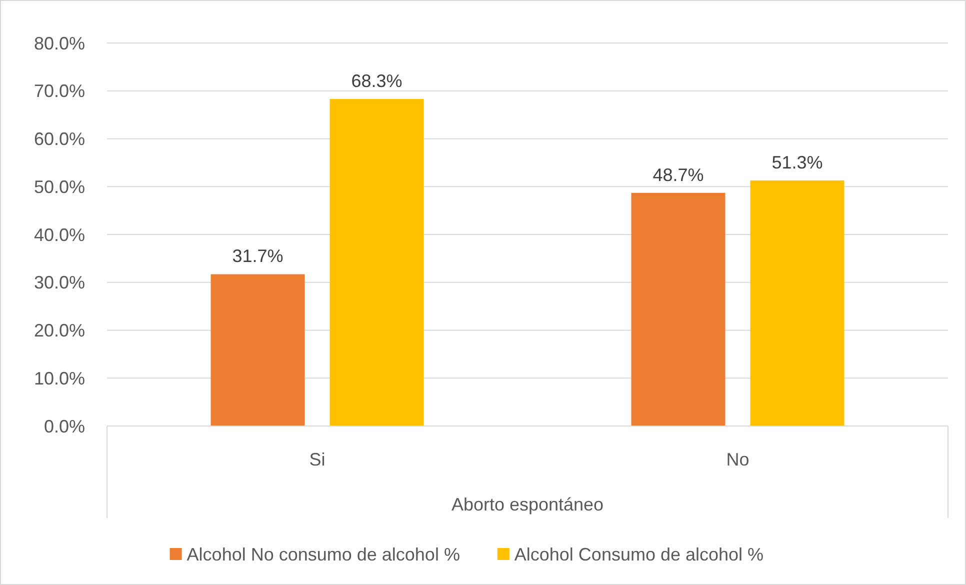  I want to click on y-tick-label: 80.0%, so click(59, 43).